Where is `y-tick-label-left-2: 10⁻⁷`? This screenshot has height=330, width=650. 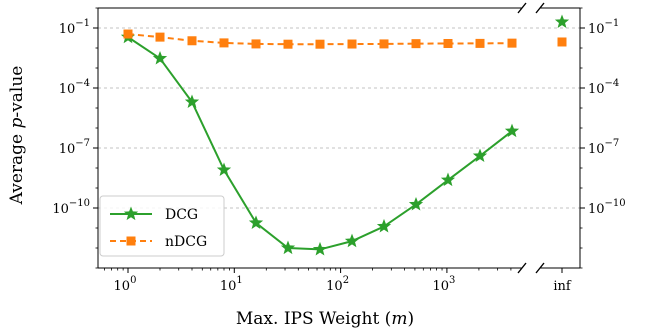 y-tick-label-left-2: 10⁻⁷ is located at coordinates (74, 147).